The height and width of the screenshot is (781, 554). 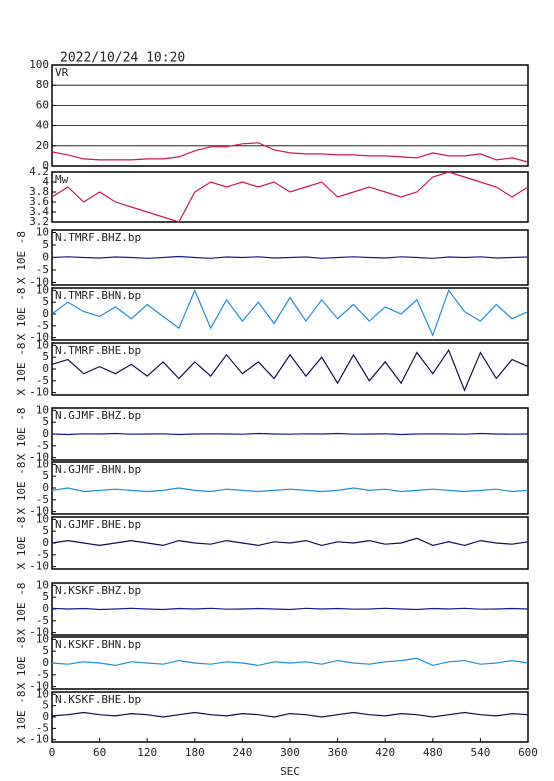 I want to click on x-tick-label: 180, so click(x=195, y=752).